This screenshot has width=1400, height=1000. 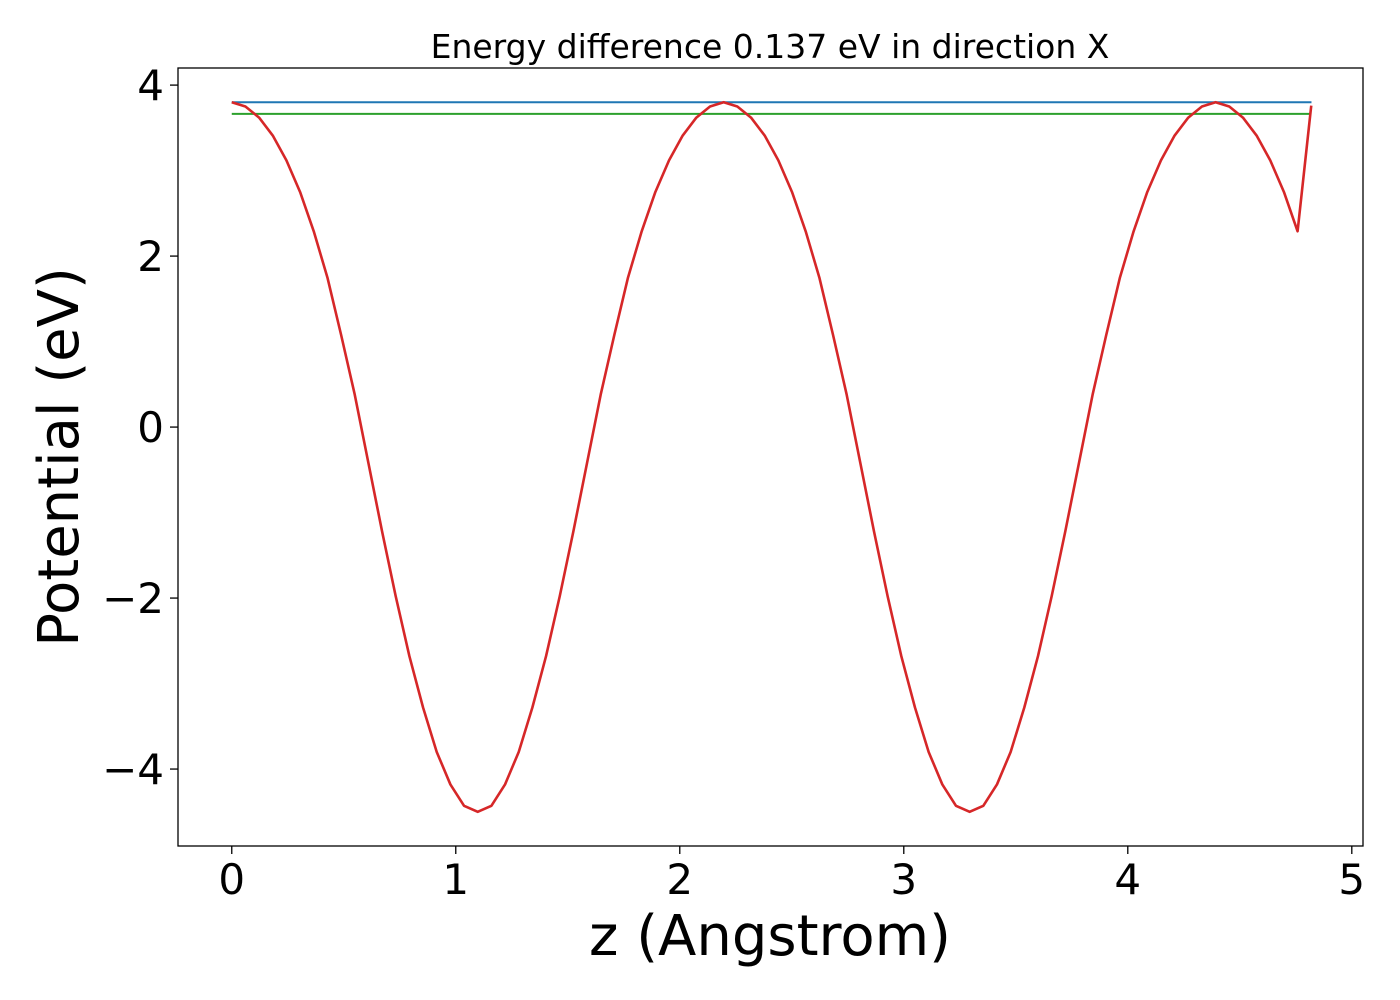 I want to click on y-tick-label-0: −4, so click(x=133, y=769).